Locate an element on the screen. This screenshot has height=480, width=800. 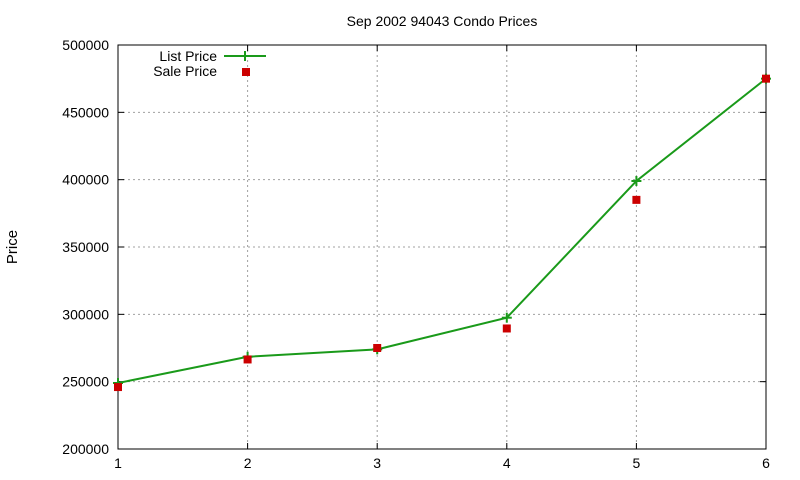
chart-title: Sep 2002 94043 Condo Prices is located at coordinates (442, 21).